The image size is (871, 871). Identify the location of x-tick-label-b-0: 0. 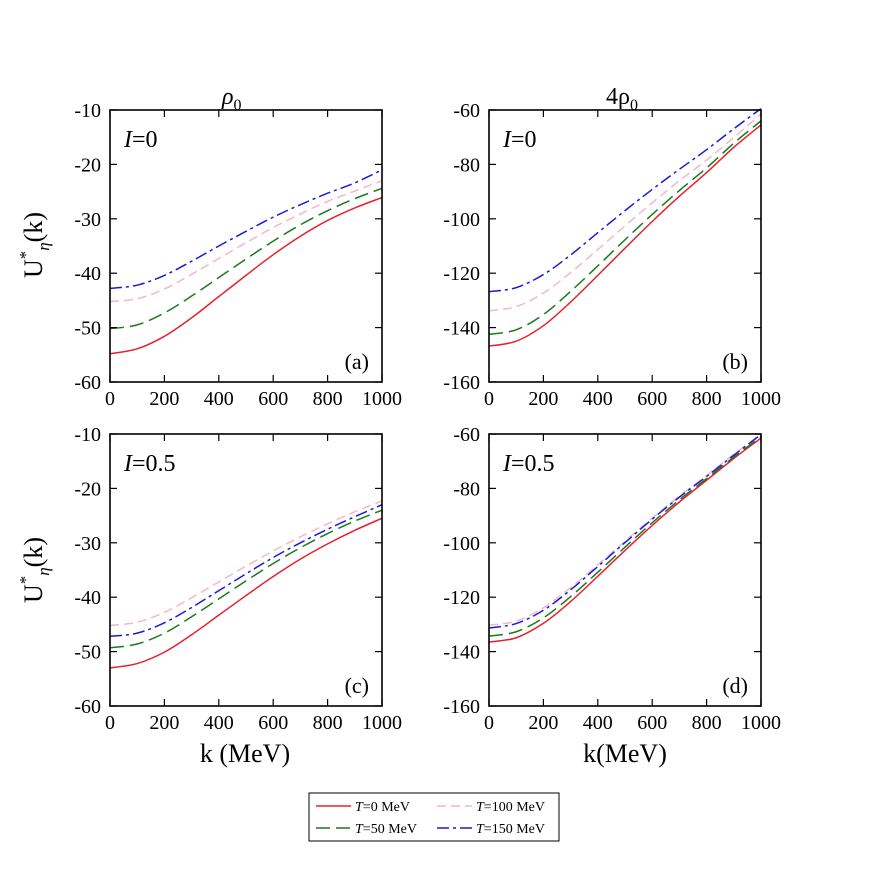
(489, 399).